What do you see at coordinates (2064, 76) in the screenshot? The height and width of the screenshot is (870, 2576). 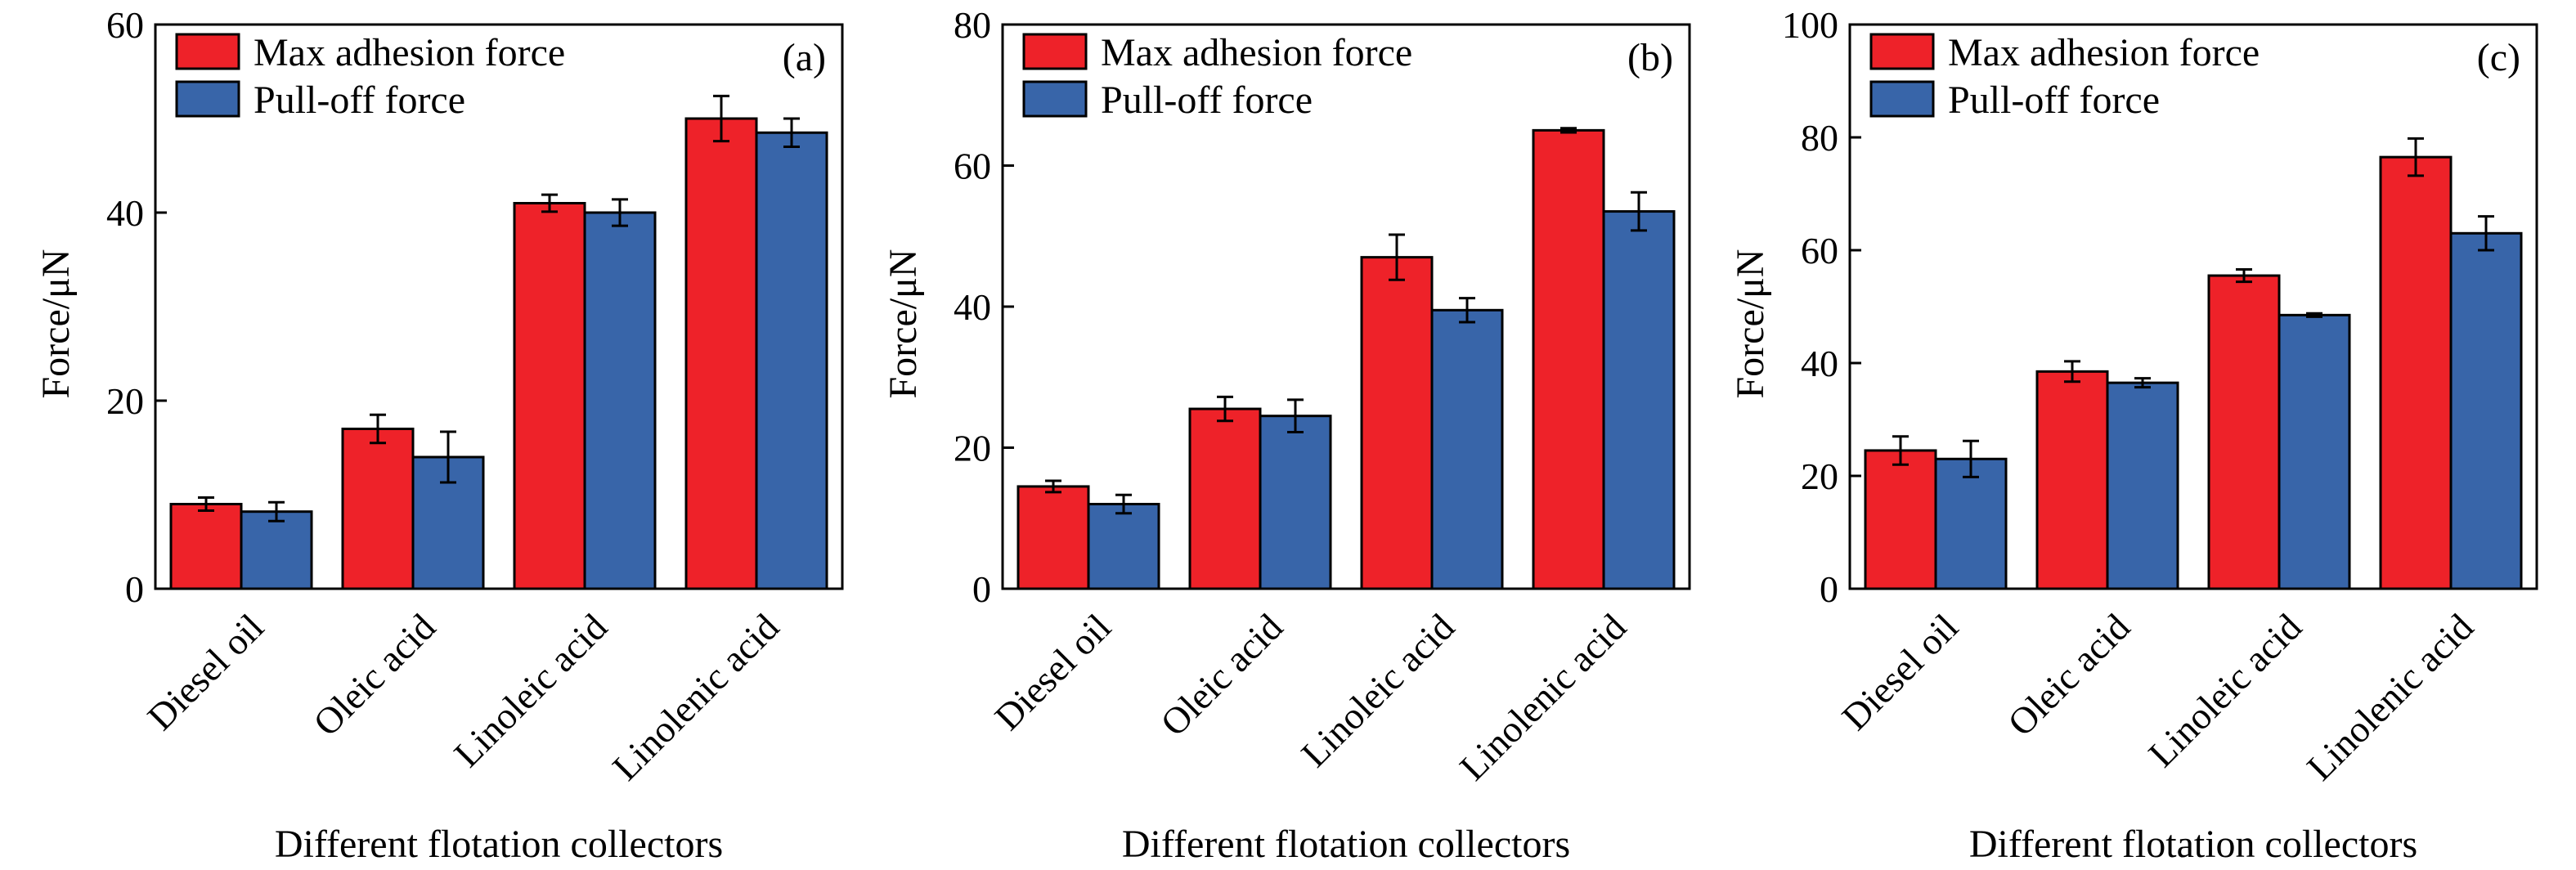 I see `panel-c-legend: Max adhesion force Pull-off force` at bounding box center [2064, 76].